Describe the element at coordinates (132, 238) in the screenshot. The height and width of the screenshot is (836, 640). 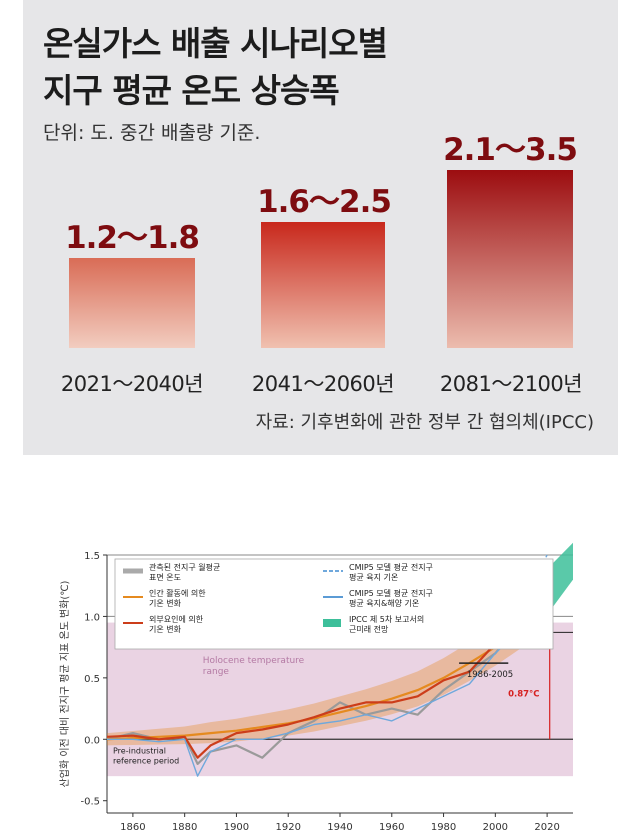
I see `bar-value-label: 1.2～1.8` at that location.